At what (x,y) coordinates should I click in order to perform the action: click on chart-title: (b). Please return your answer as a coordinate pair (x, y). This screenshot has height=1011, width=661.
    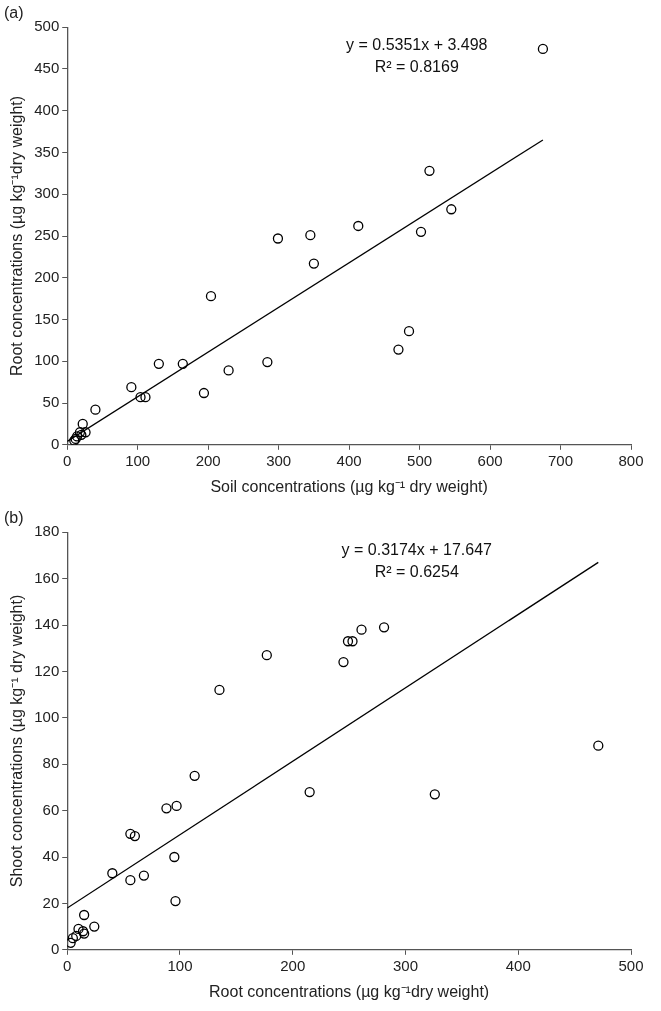
    Looking at the image, I should click on (14, 518).